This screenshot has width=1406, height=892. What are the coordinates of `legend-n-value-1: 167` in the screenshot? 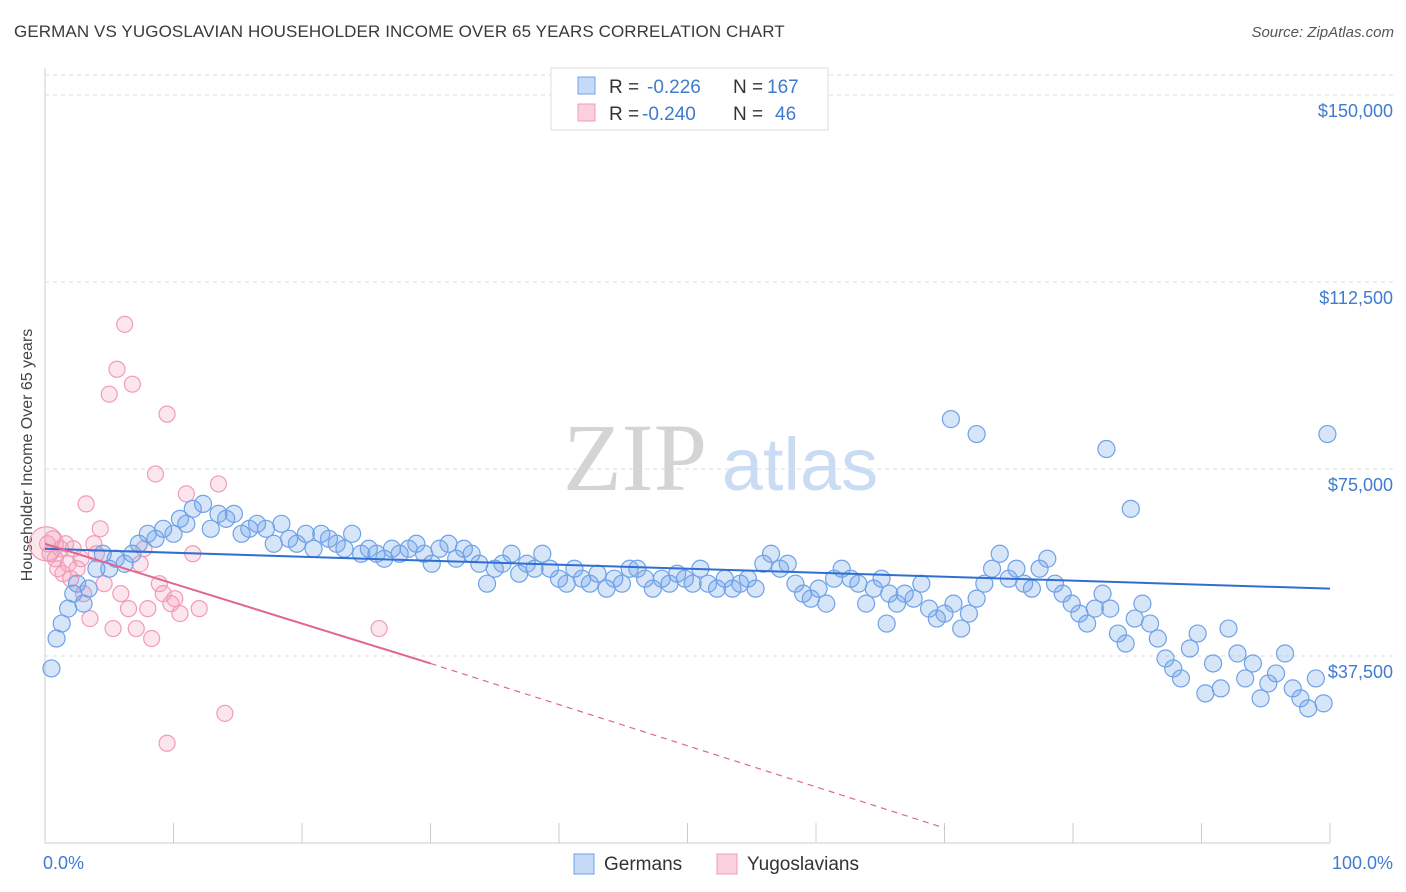 It's located at (783, 87).